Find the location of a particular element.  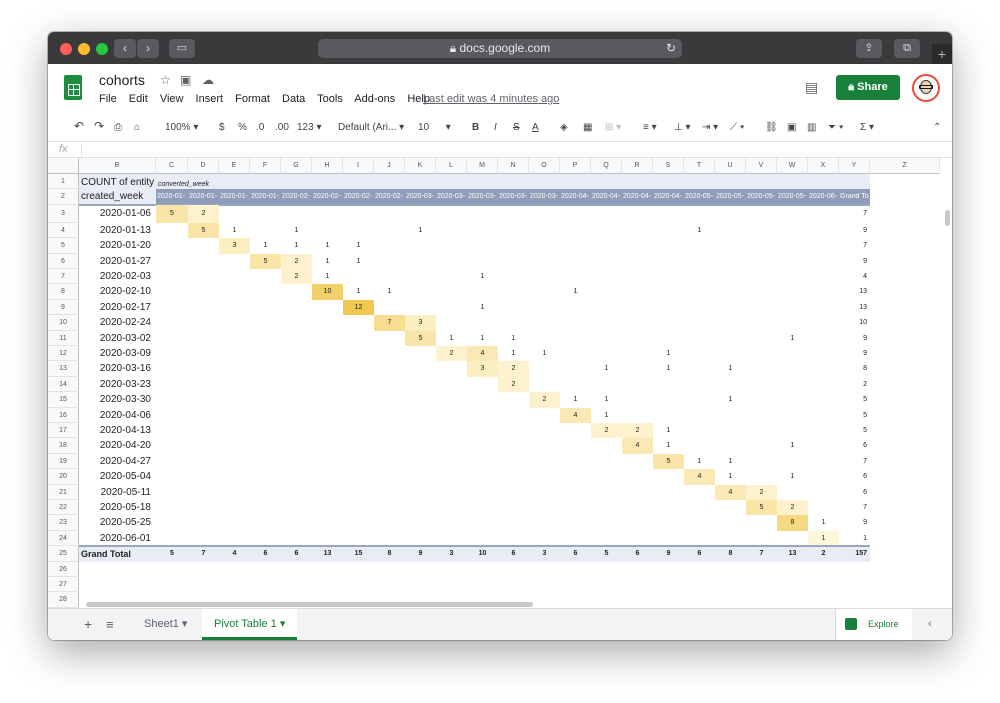

share-button: 🔒︎ Share is located at coordinates (868, 87).